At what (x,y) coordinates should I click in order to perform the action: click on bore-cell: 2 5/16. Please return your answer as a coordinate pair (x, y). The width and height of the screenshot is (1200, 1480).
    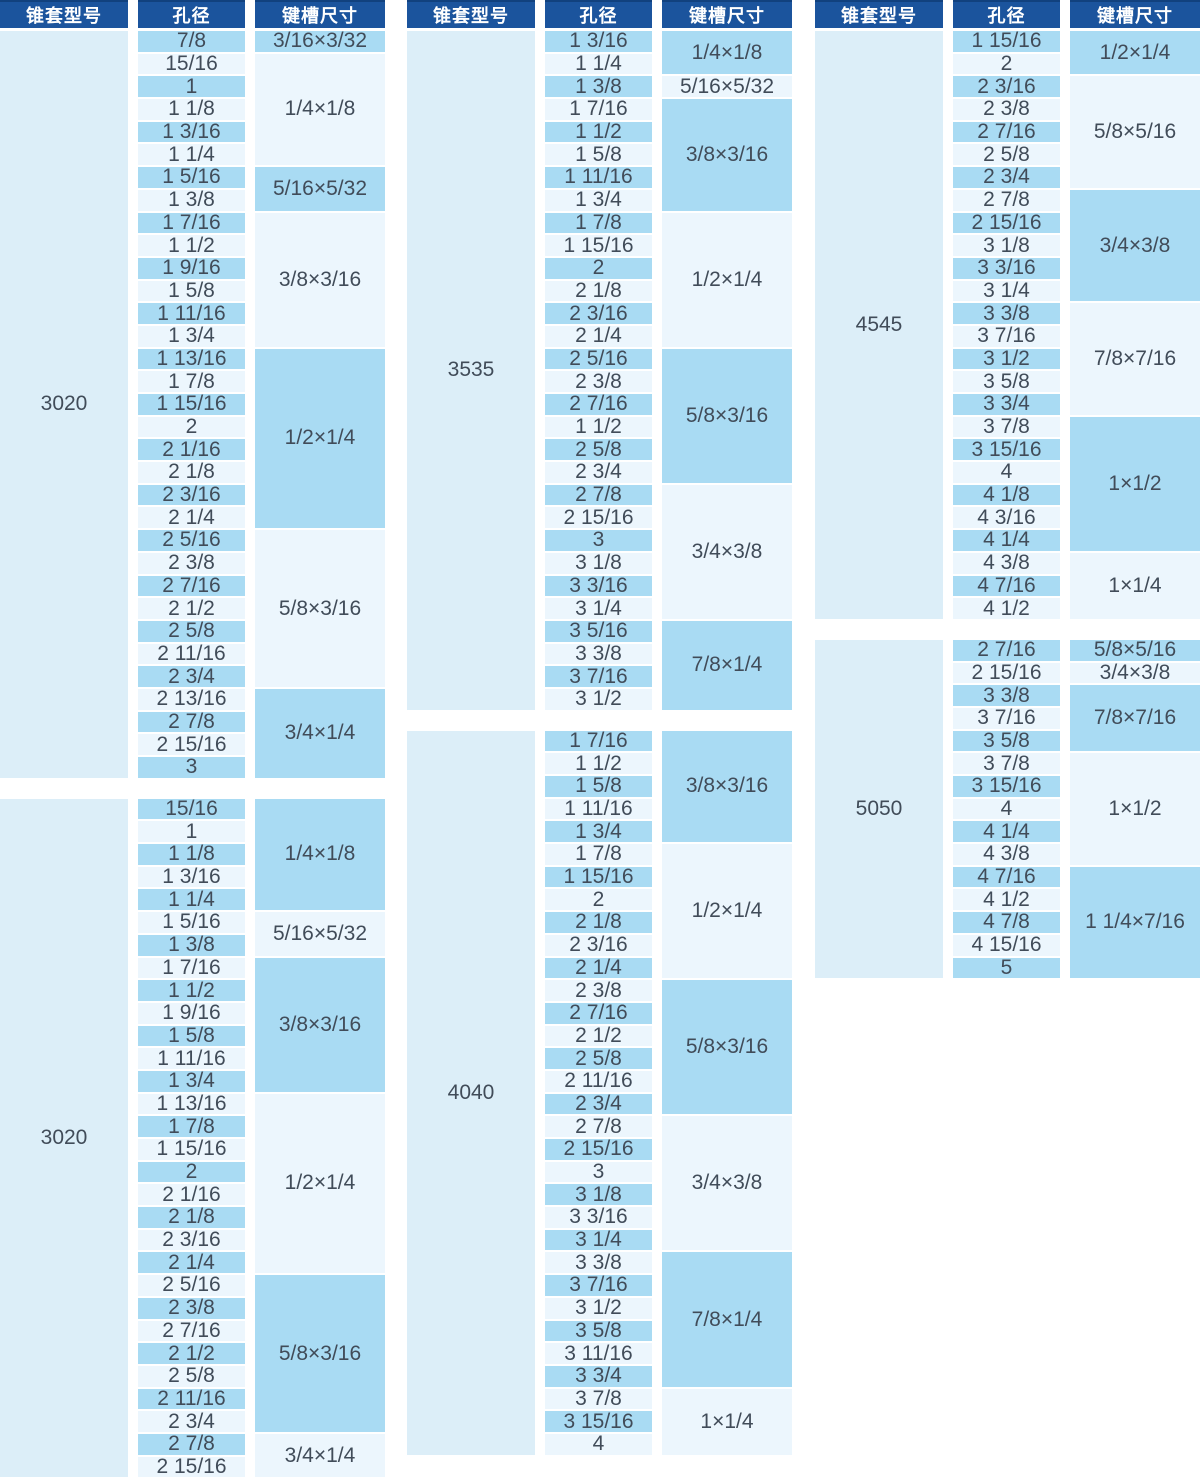
    Looking at the image, I should click on (598, 358).